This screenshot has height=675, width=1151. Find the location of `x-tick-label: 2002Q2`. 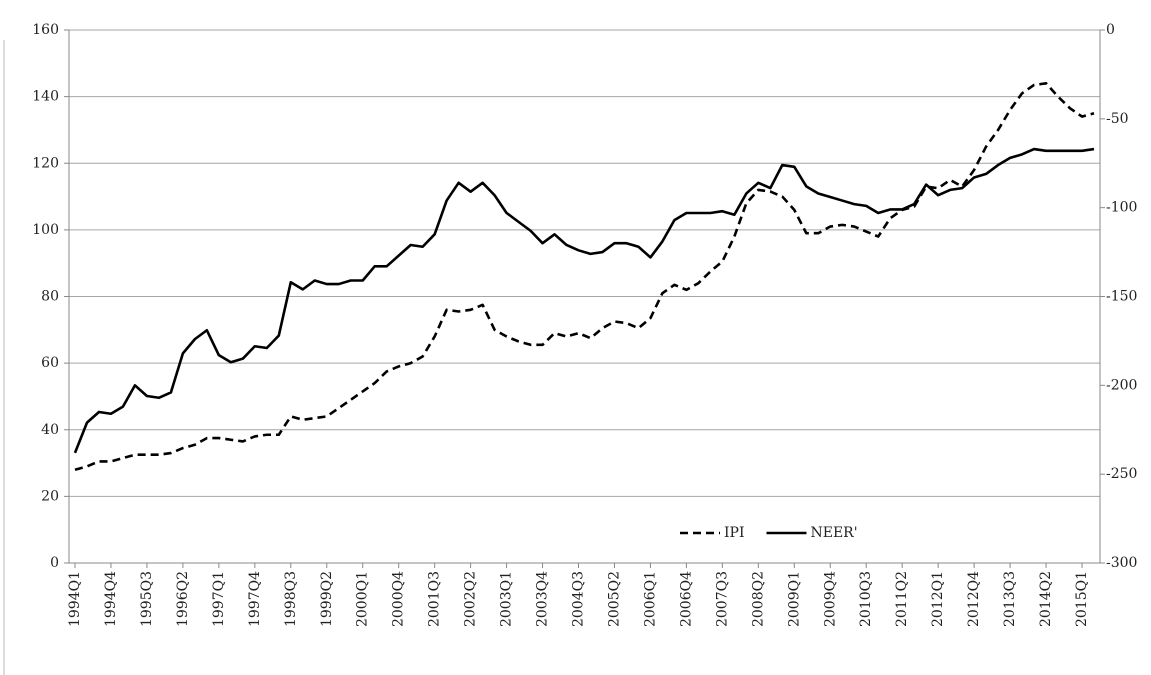

x-tick-label: 2002Q2 is located at coordinates (471, 599).